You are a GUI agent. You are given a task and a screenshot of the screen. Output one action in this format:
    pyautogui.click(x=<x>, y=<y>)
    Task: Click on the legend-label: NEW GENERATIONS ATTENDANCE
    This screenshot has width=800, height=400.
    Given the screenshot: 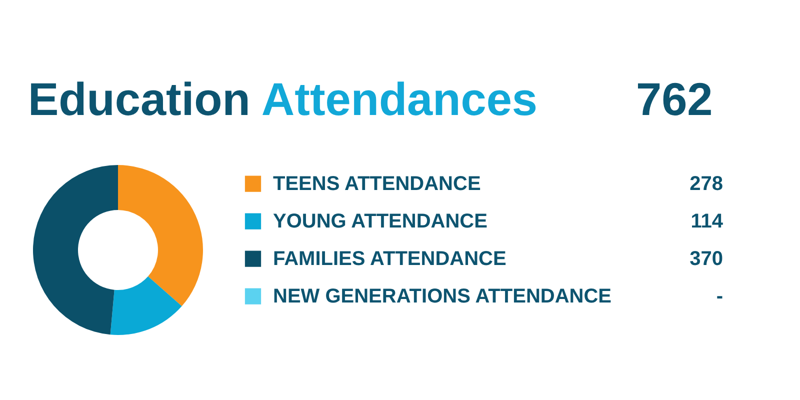 What is the action you would take?
    pyautogui.click(x=442, y=296)
    